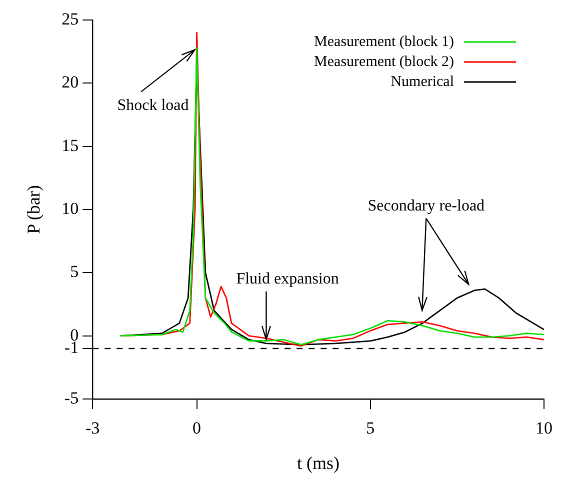 The image size is (568, 485). What do you see at coordinates (71, 398) in the screenshot?
I see `y-tick-label: -5` at bounding box center [71, 398].